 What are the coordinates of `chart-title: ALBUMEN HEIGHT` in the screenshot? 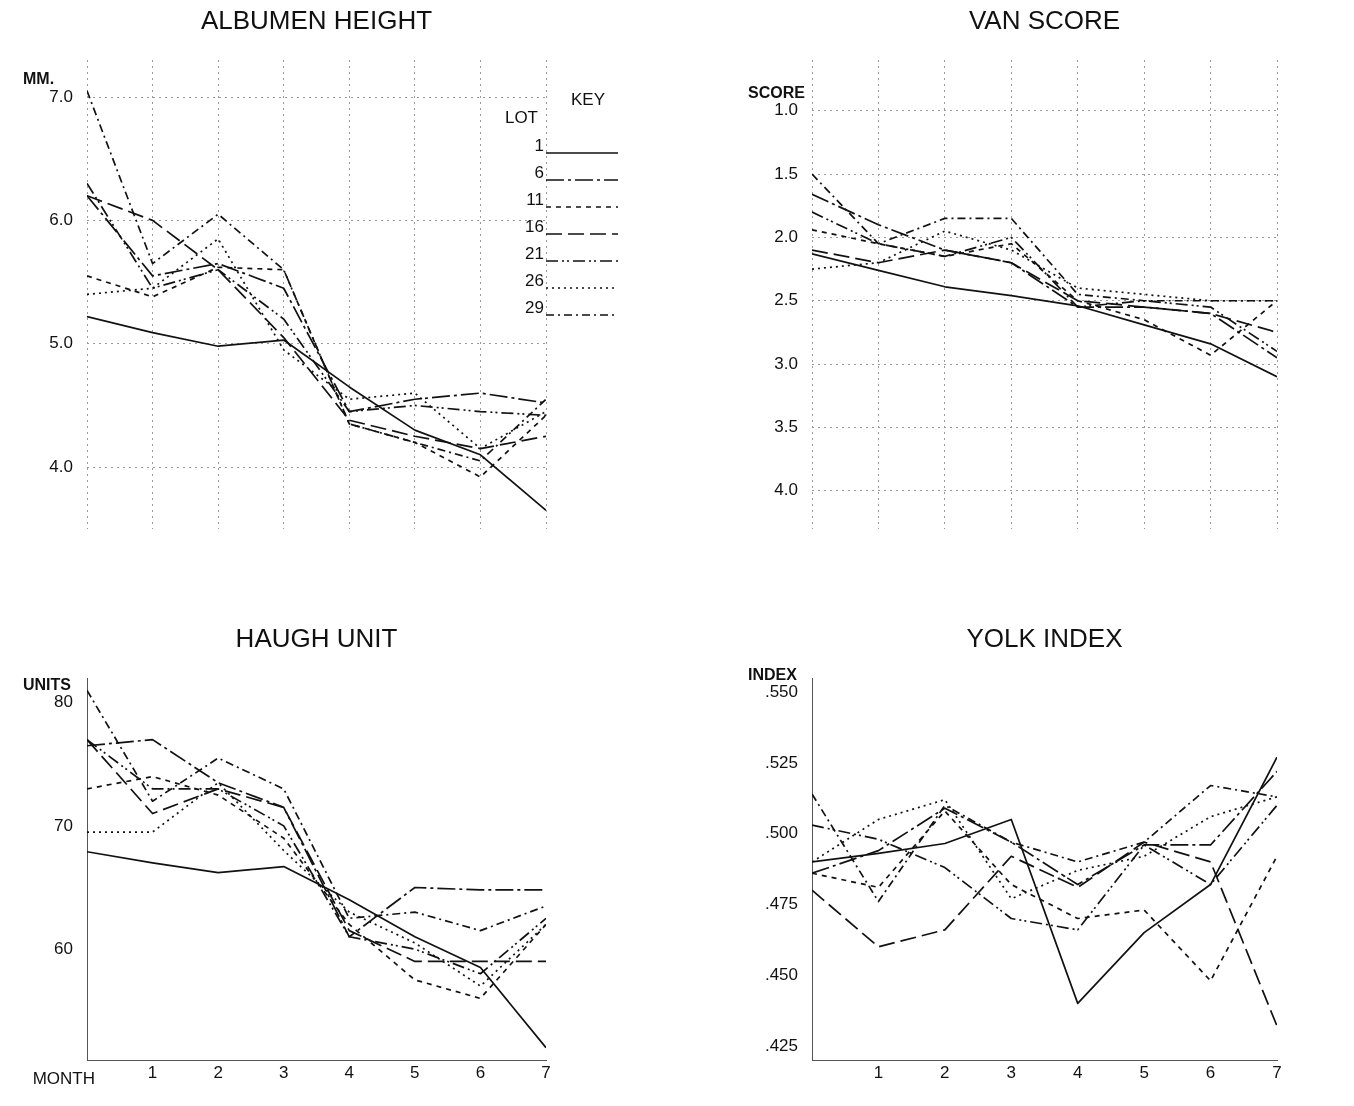 It's located at (316, 20).